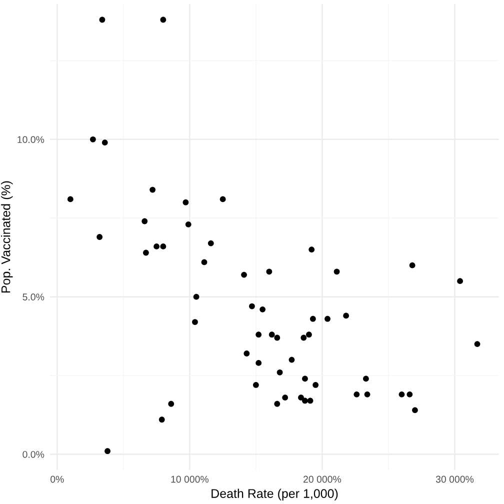 The width and height of the screenshot is (504, 504). Describe the element at coordinates (57, 479) in the screenshot. I see `x-tick-label: 0%` at that location.